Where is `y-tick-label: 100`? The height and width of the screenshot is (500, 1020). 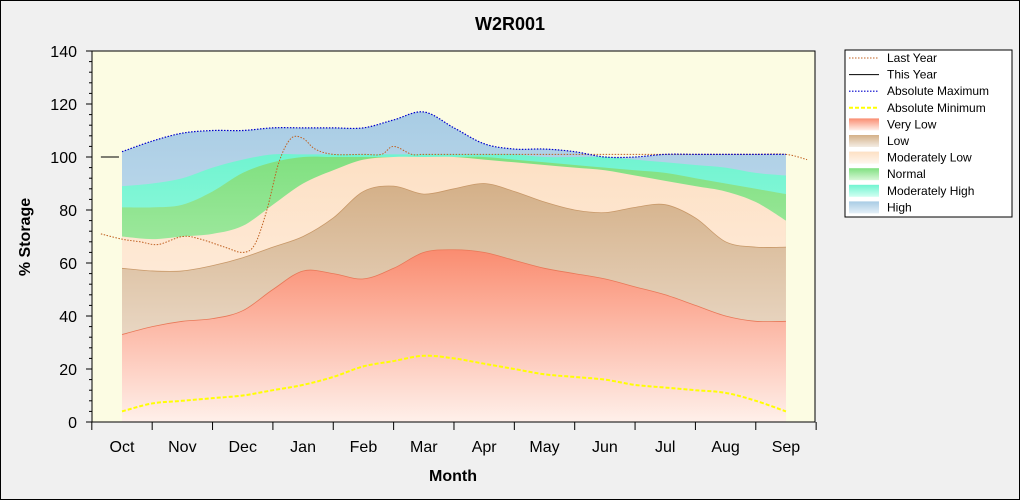 y-tick-label: 100 is located at coordinates (63, 158).